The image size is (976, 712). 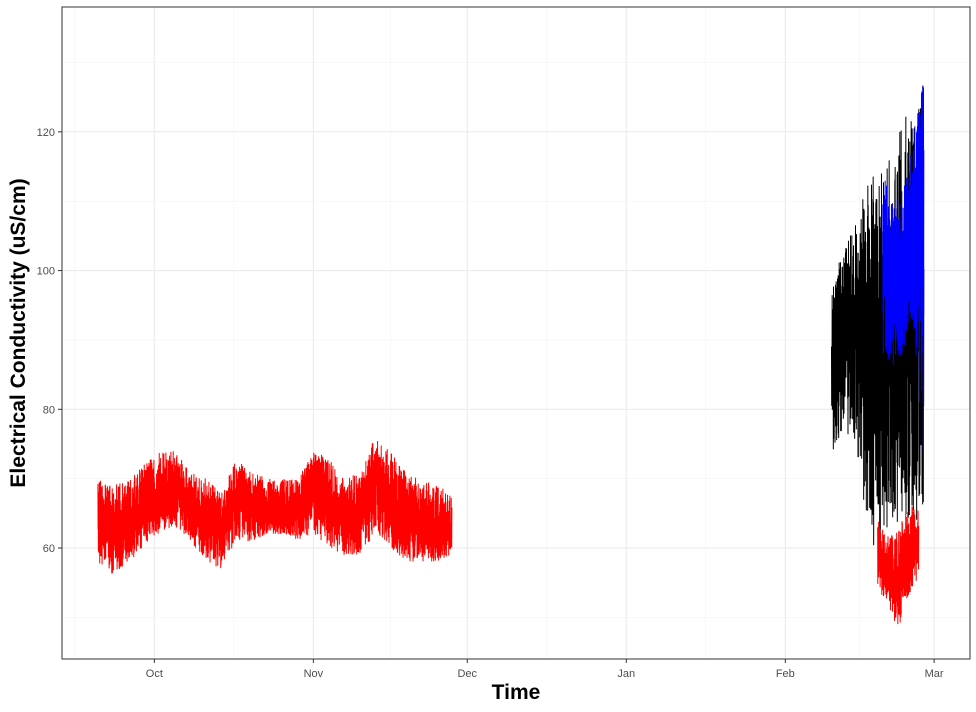 What do you see at coordinates (545, 669) in the screenshot?
I see `x-axis: Oct Nov Dec Jan Feb Mar` at bounding box center [545, 669].